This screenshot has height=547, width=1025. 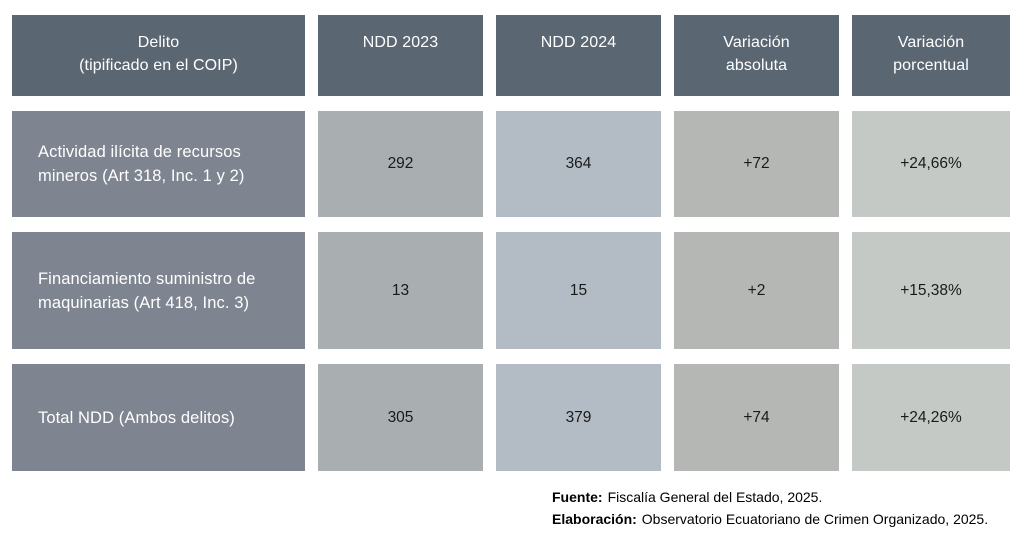 What do you see at coordinates (578, 164) in the screenshot?
I see `value-ndd-2024-row1: 364` at bounding box center [578, 164].